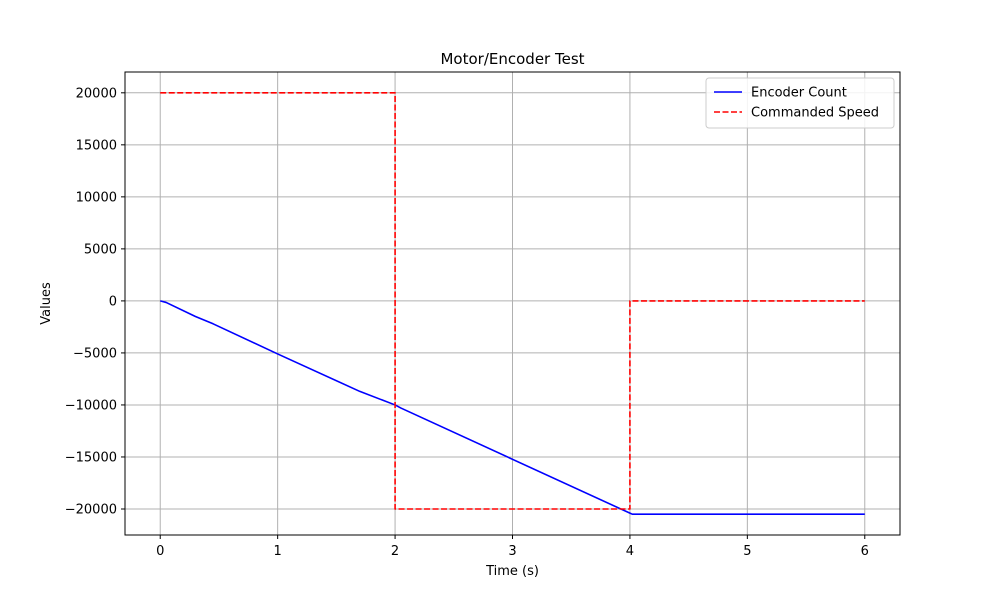 This screenshot has height=600, width=1000. Describe the element at coordinates (799, 93) in the screenshot. I see `legend-label: Encoder Count` at that location.